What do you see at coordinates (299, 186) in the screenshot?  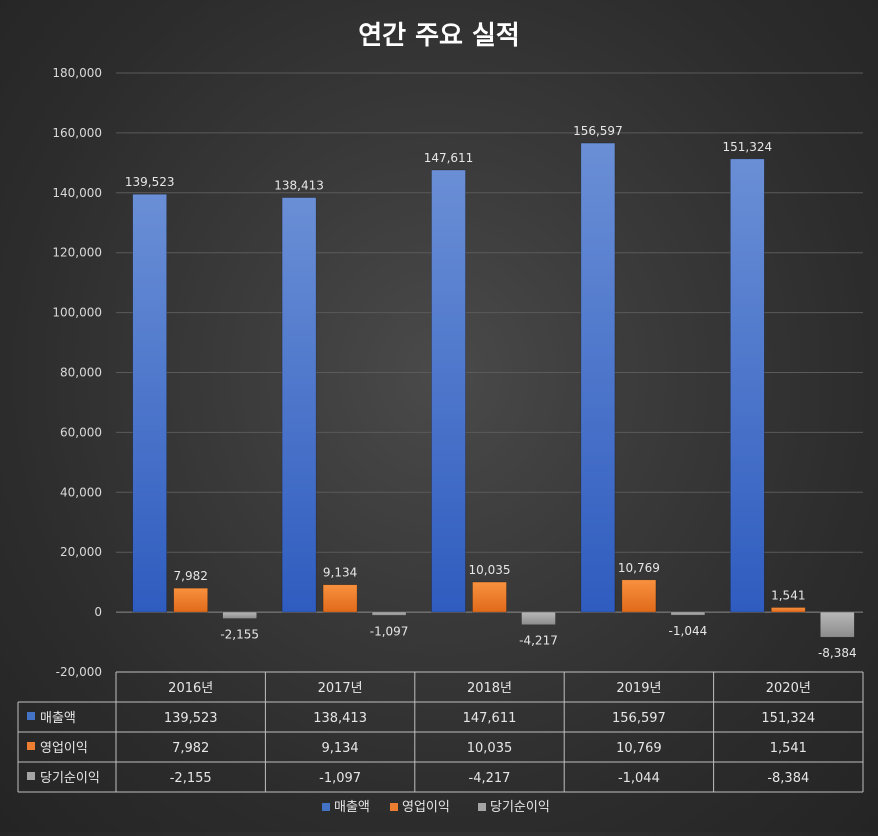 I see `data-label: 138,413` at bounding box center [299, 186].